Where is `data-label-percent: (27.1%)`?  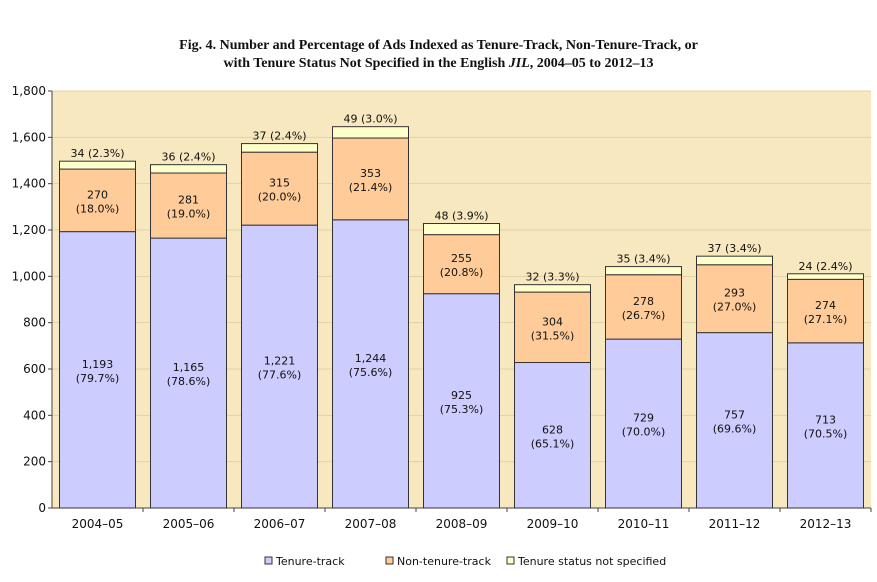 data-label-percent: (27.1%) is located at coordinates (826, 319).